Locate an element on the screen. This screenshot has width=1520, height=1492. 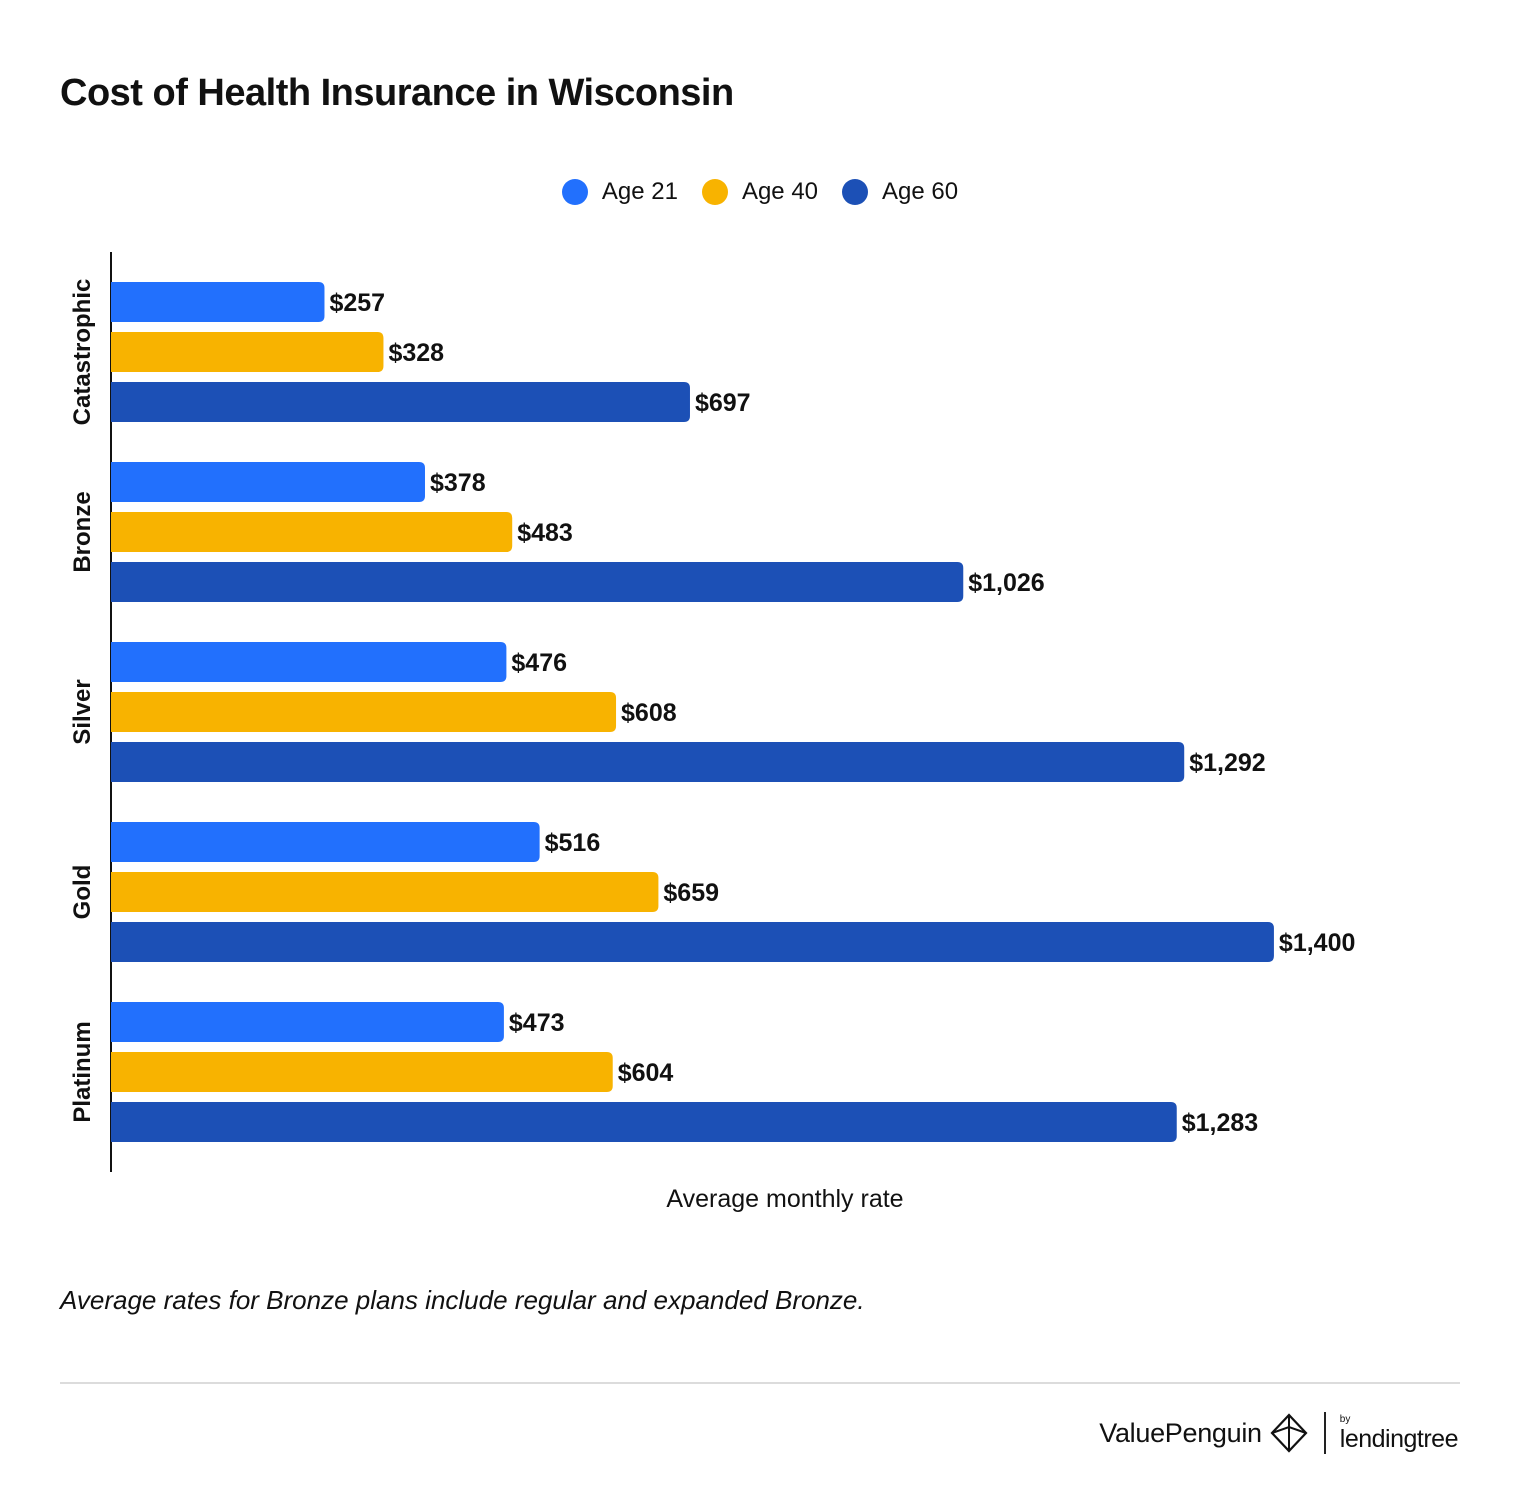
value-label-bronze-age-40: $483 is located at coordinates (545, 533).